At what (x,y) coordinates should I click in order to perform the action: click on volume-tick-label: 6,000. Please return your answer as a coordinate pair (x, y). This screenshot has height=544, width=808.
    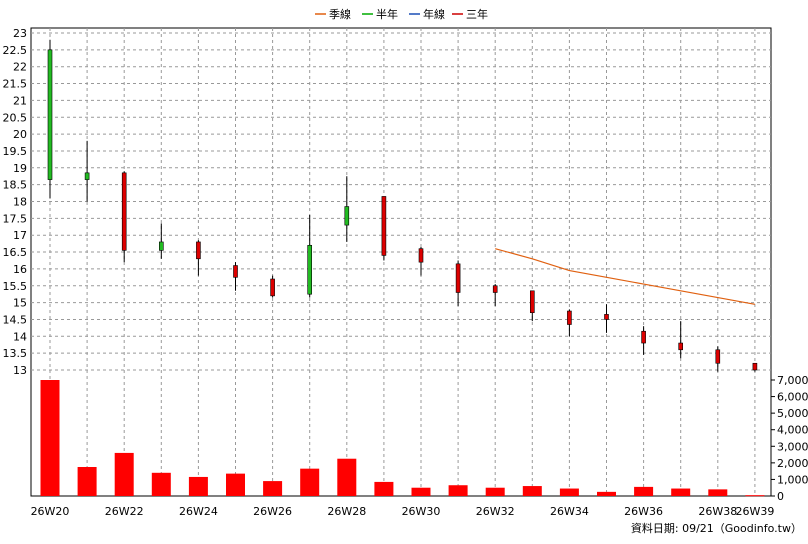
    Looking at the image, I should click on (792, 397).